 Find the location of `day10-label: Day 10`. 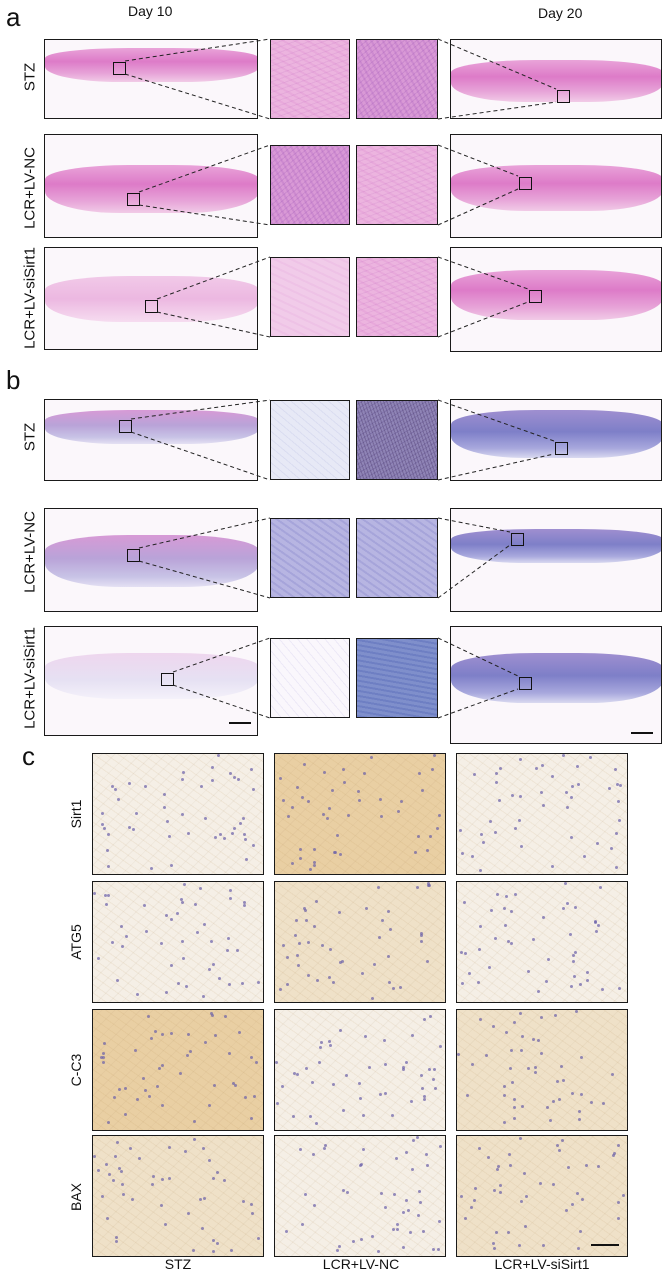

day10-label: Day 10 is located at coordinates (150, 11).